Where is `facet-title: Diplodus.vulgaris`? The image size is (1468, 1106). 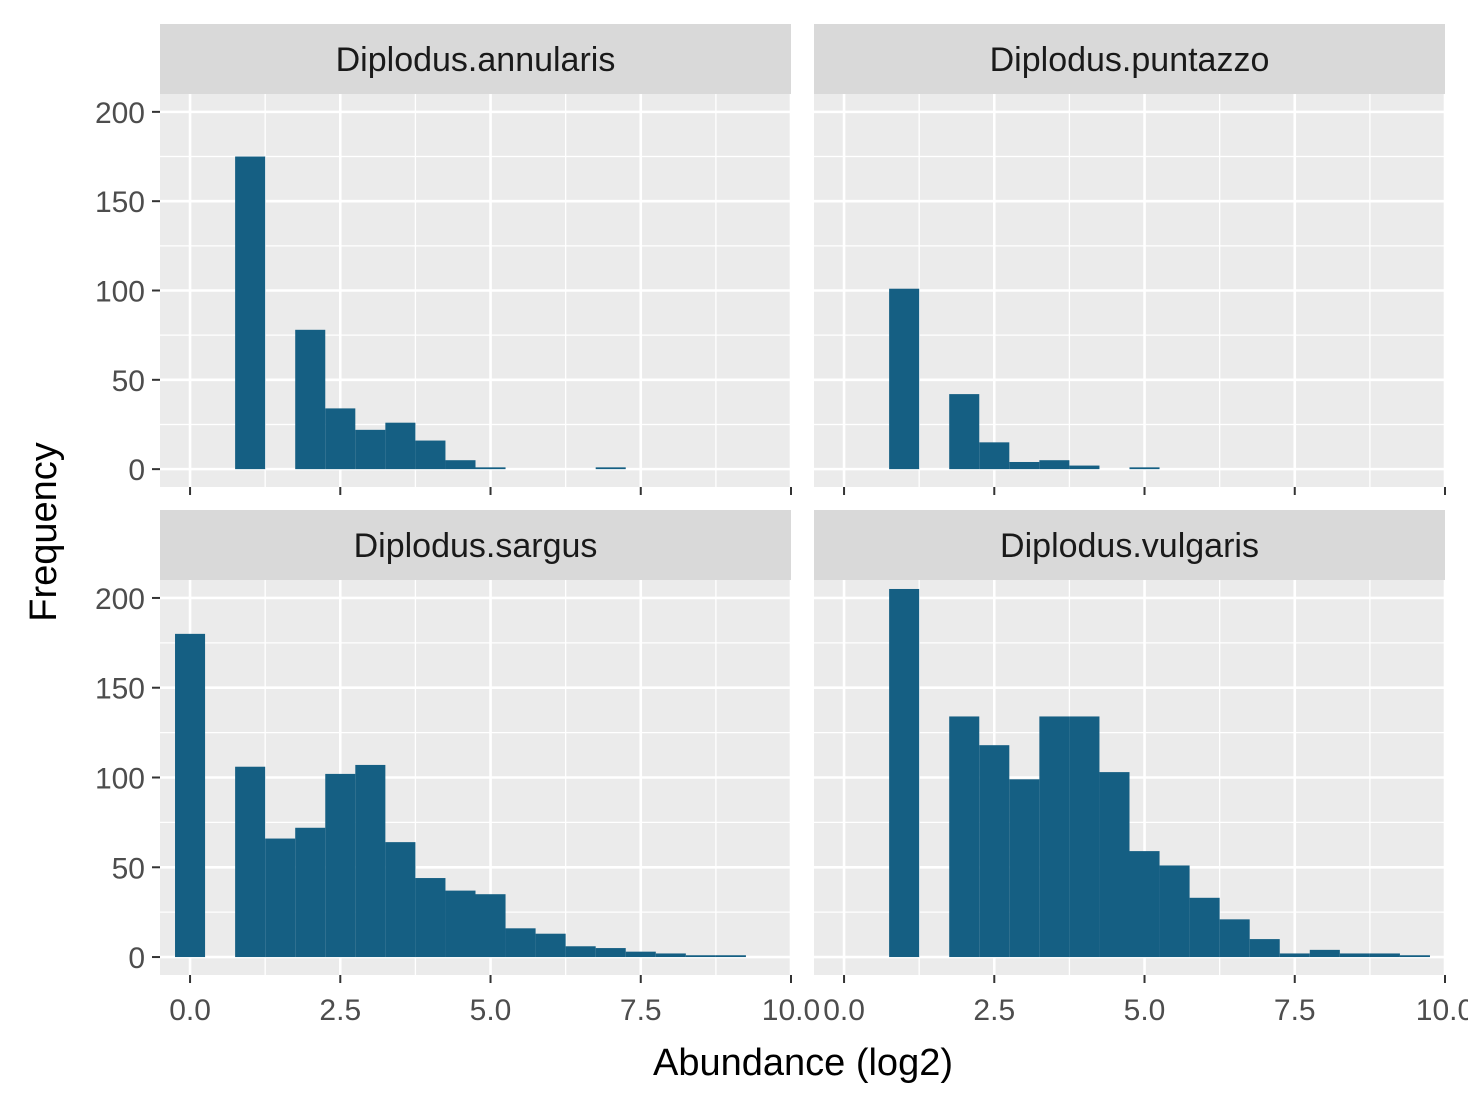 facet-title: Diplodus.vulgaris is located at coordinates (1129, 546).